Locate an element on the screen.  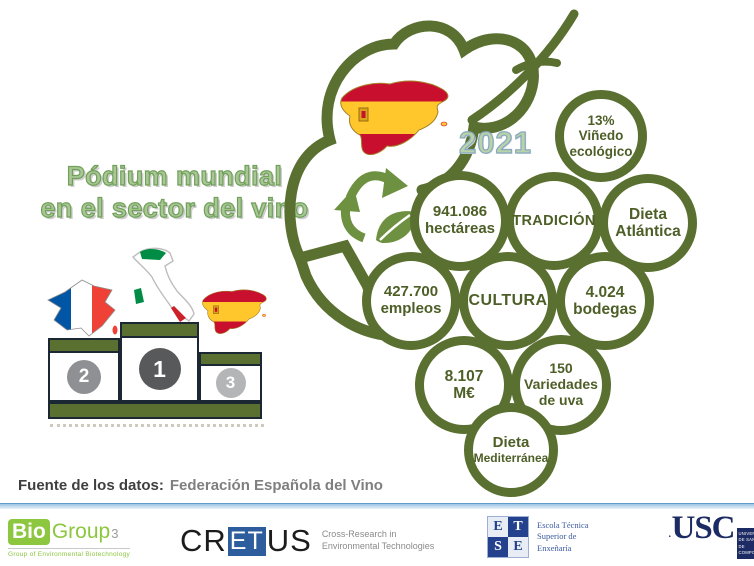
stat-line: Variedades is located at coordinates (561, 384).